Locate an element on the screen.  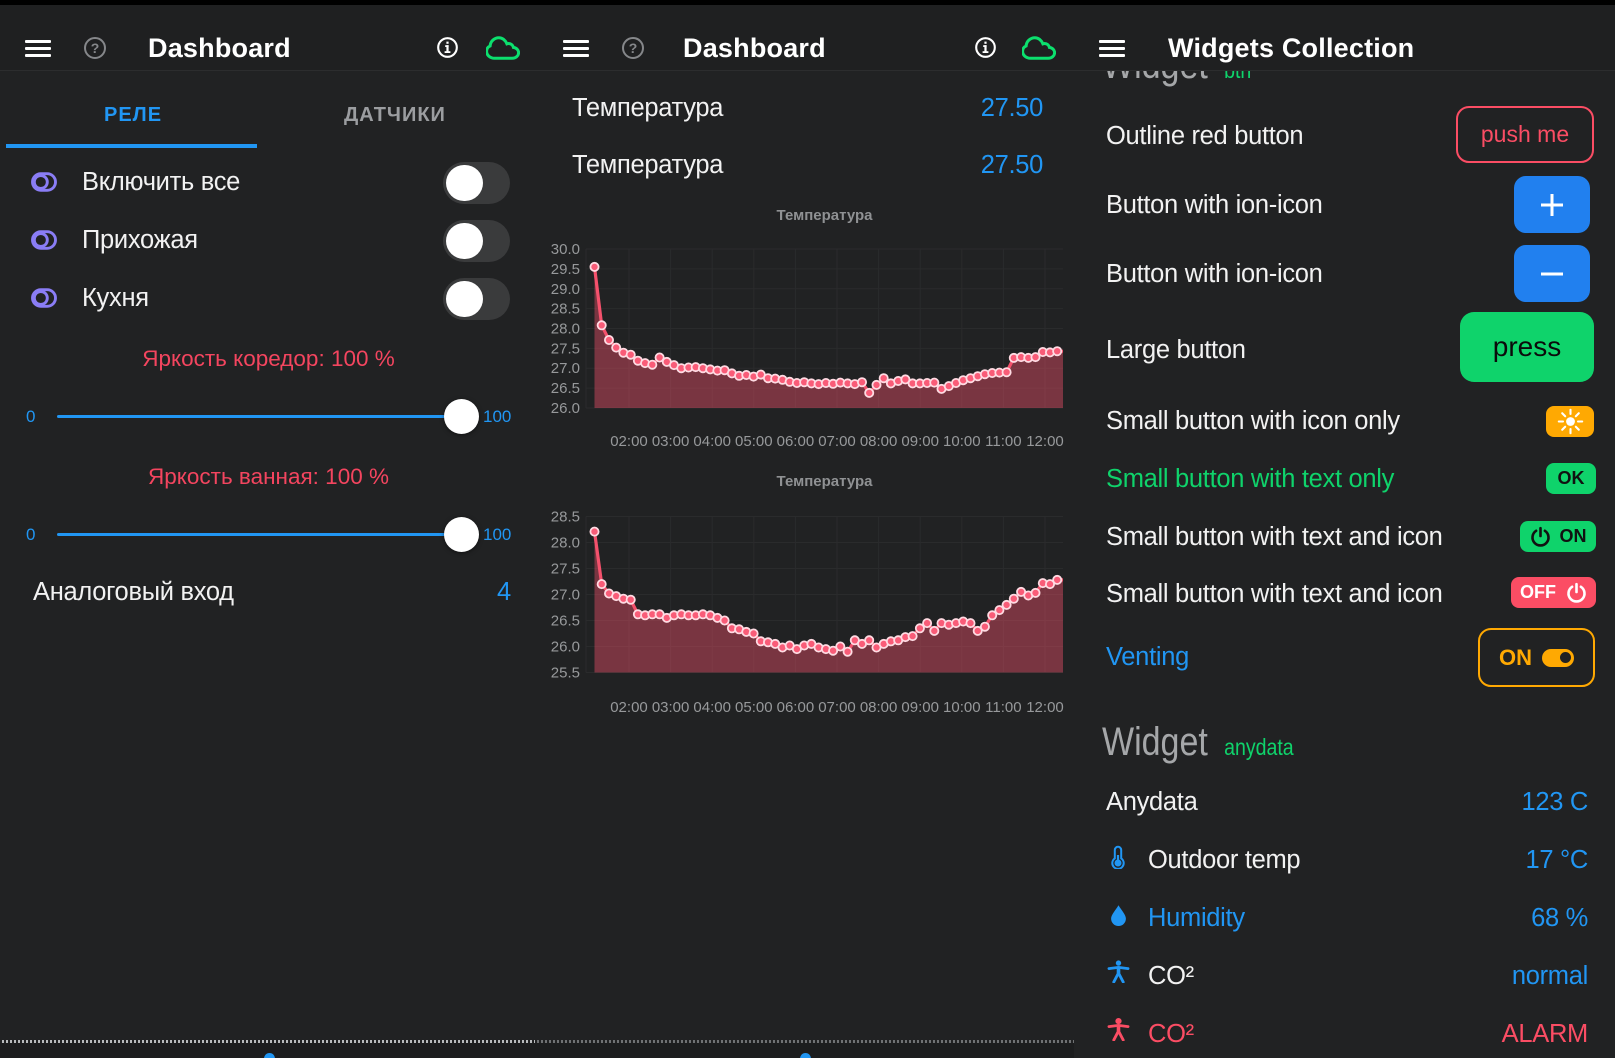
svg-text: 29.5 is located at coordinates (565, 269).